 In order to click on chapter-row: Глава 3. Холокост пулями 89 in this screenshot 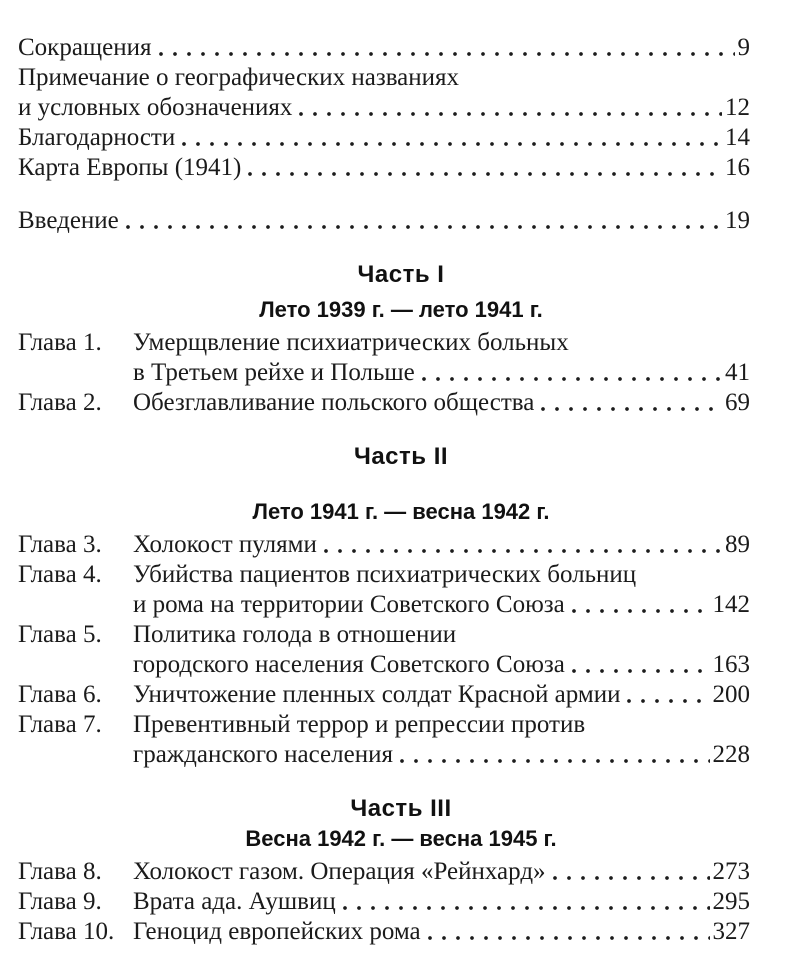, I will do `click(384, 545)`.